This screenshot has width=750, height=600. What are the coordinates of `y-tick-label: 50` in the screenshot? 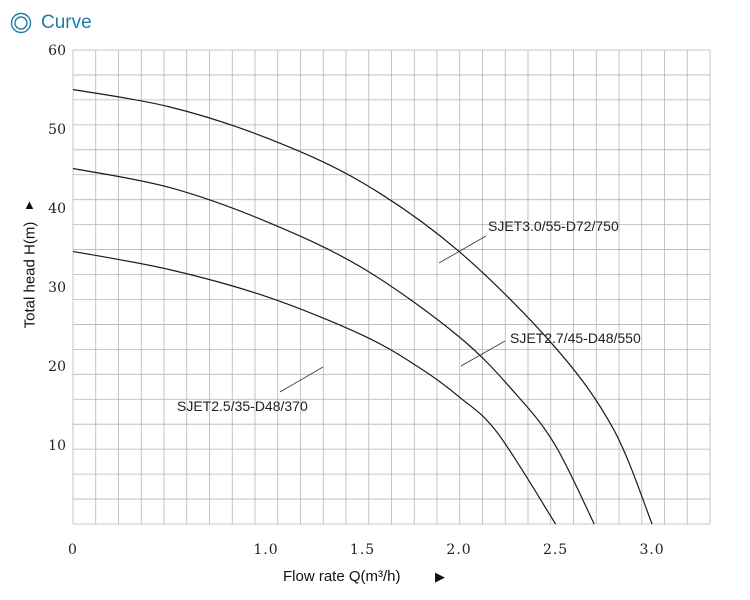 It's located at (57, 130).